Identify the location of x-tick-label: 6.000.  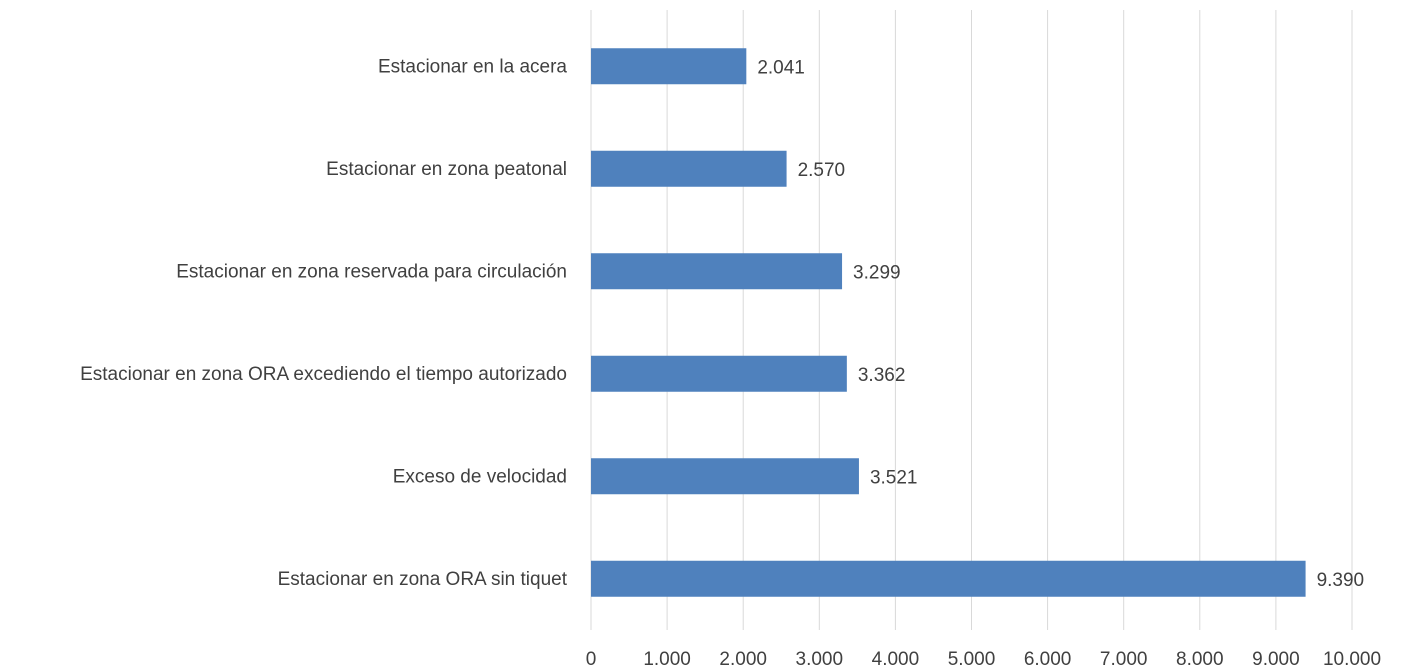
(1048, 659).